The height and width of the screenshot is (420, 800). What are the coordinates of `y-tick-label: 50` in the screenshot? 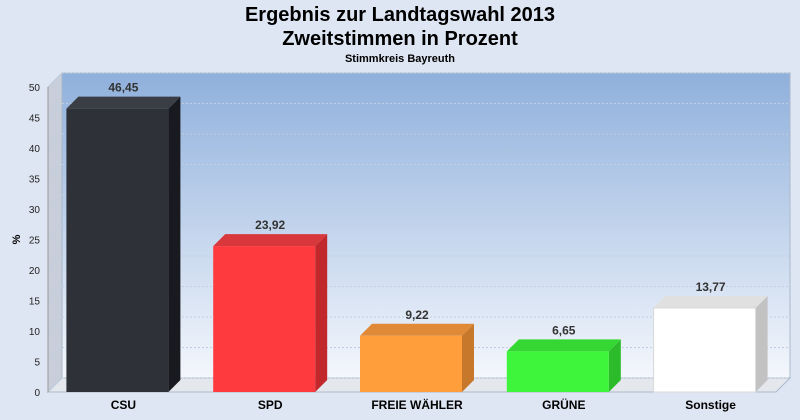 It's located at (35, 88).